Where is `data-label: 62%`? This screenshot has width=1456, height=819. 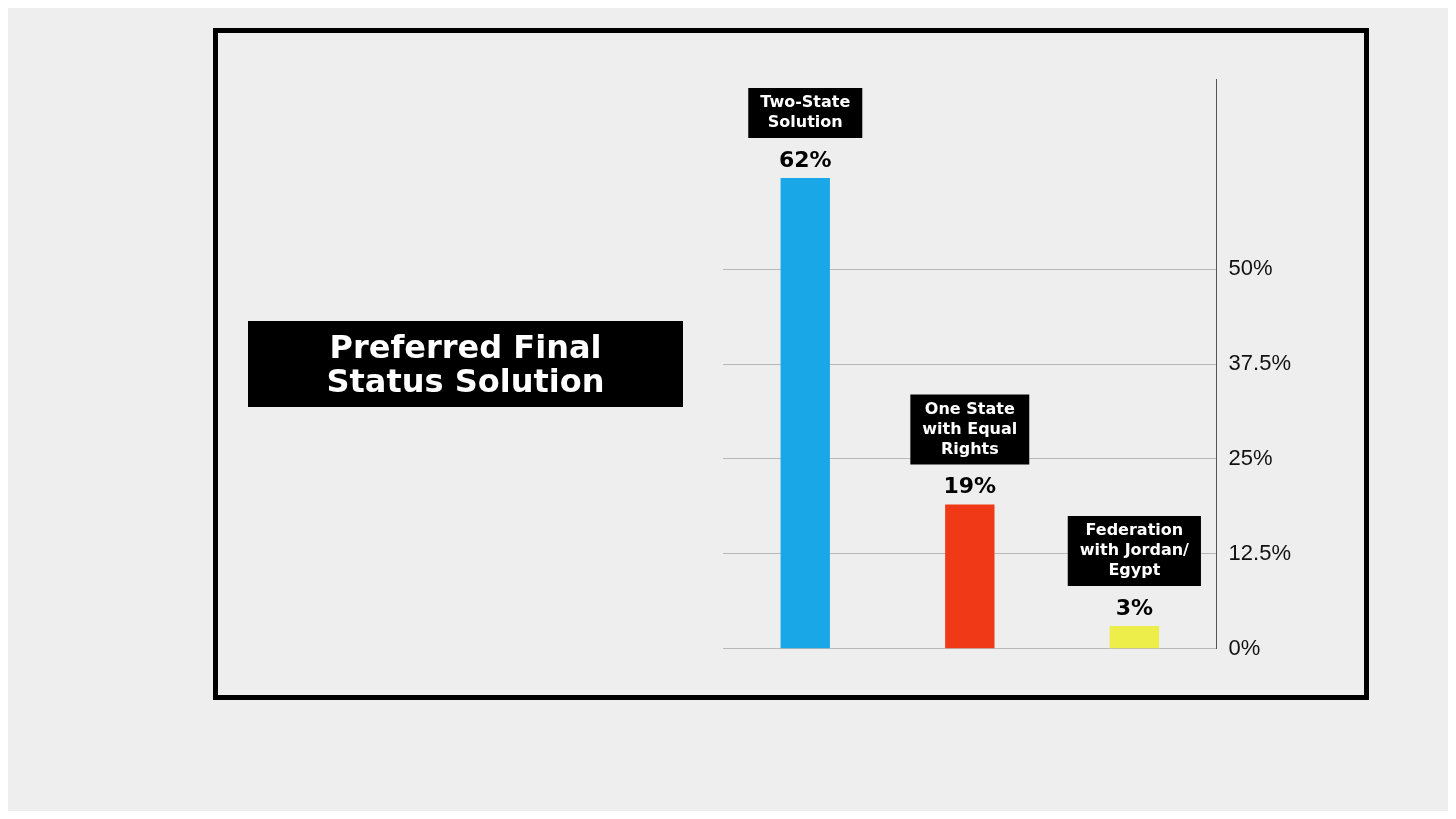 data-label: 62% is located at coordinates (805, 159).